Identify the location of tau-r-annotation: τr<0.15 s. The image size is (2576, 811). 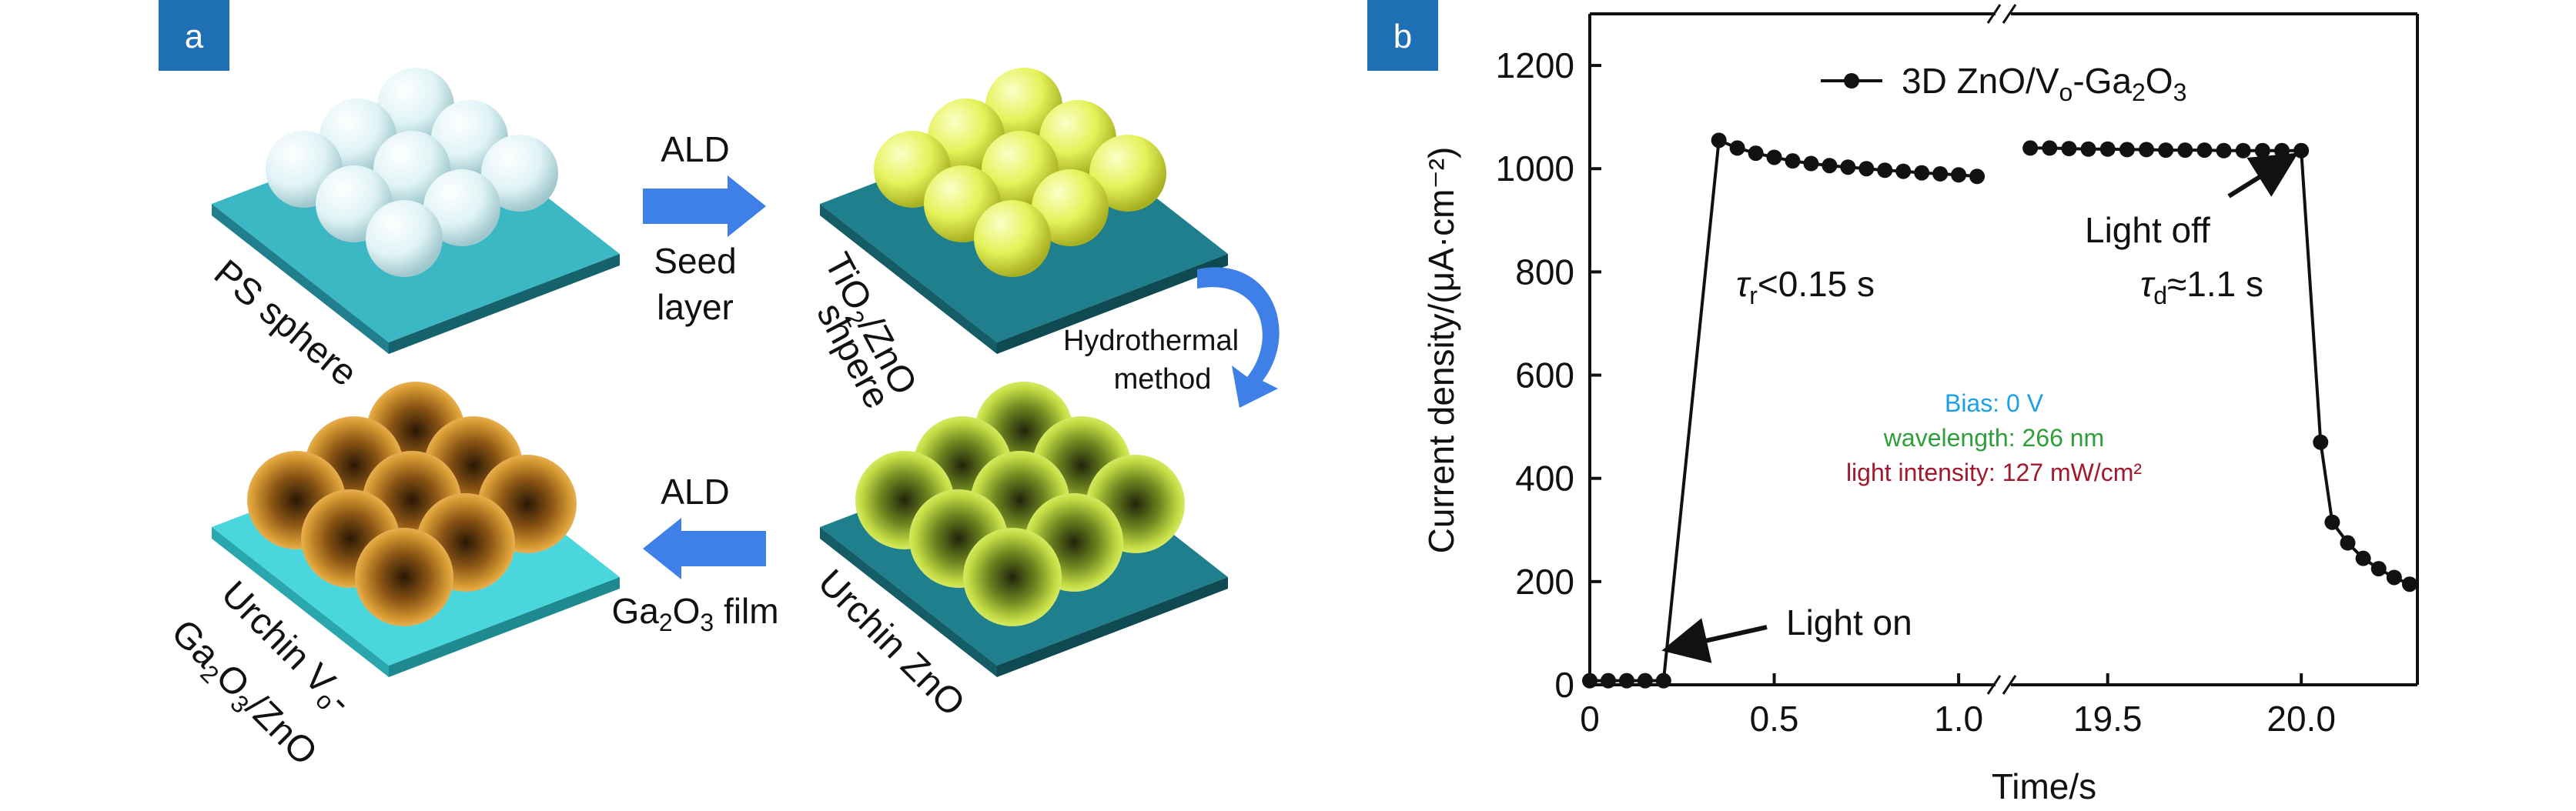
(1805, 286).